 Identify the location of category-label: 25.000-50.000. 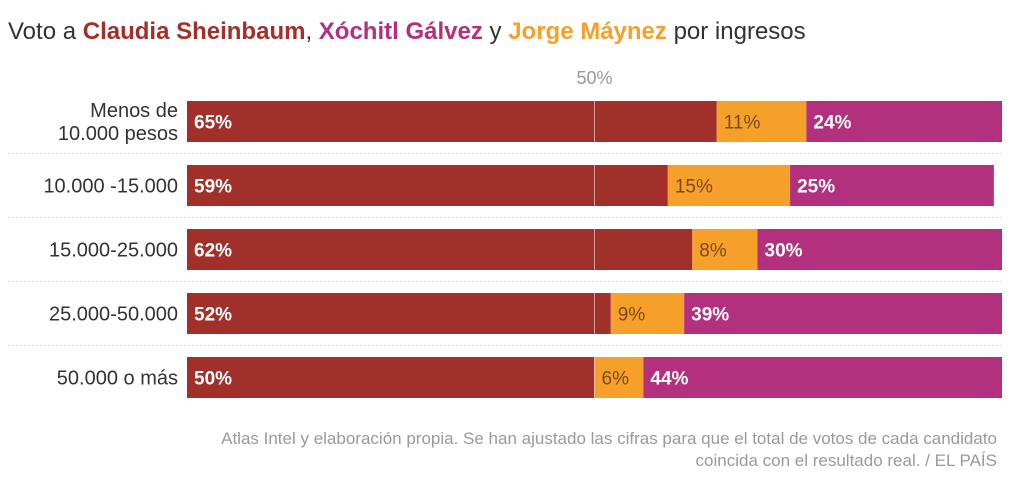
(113, 315).